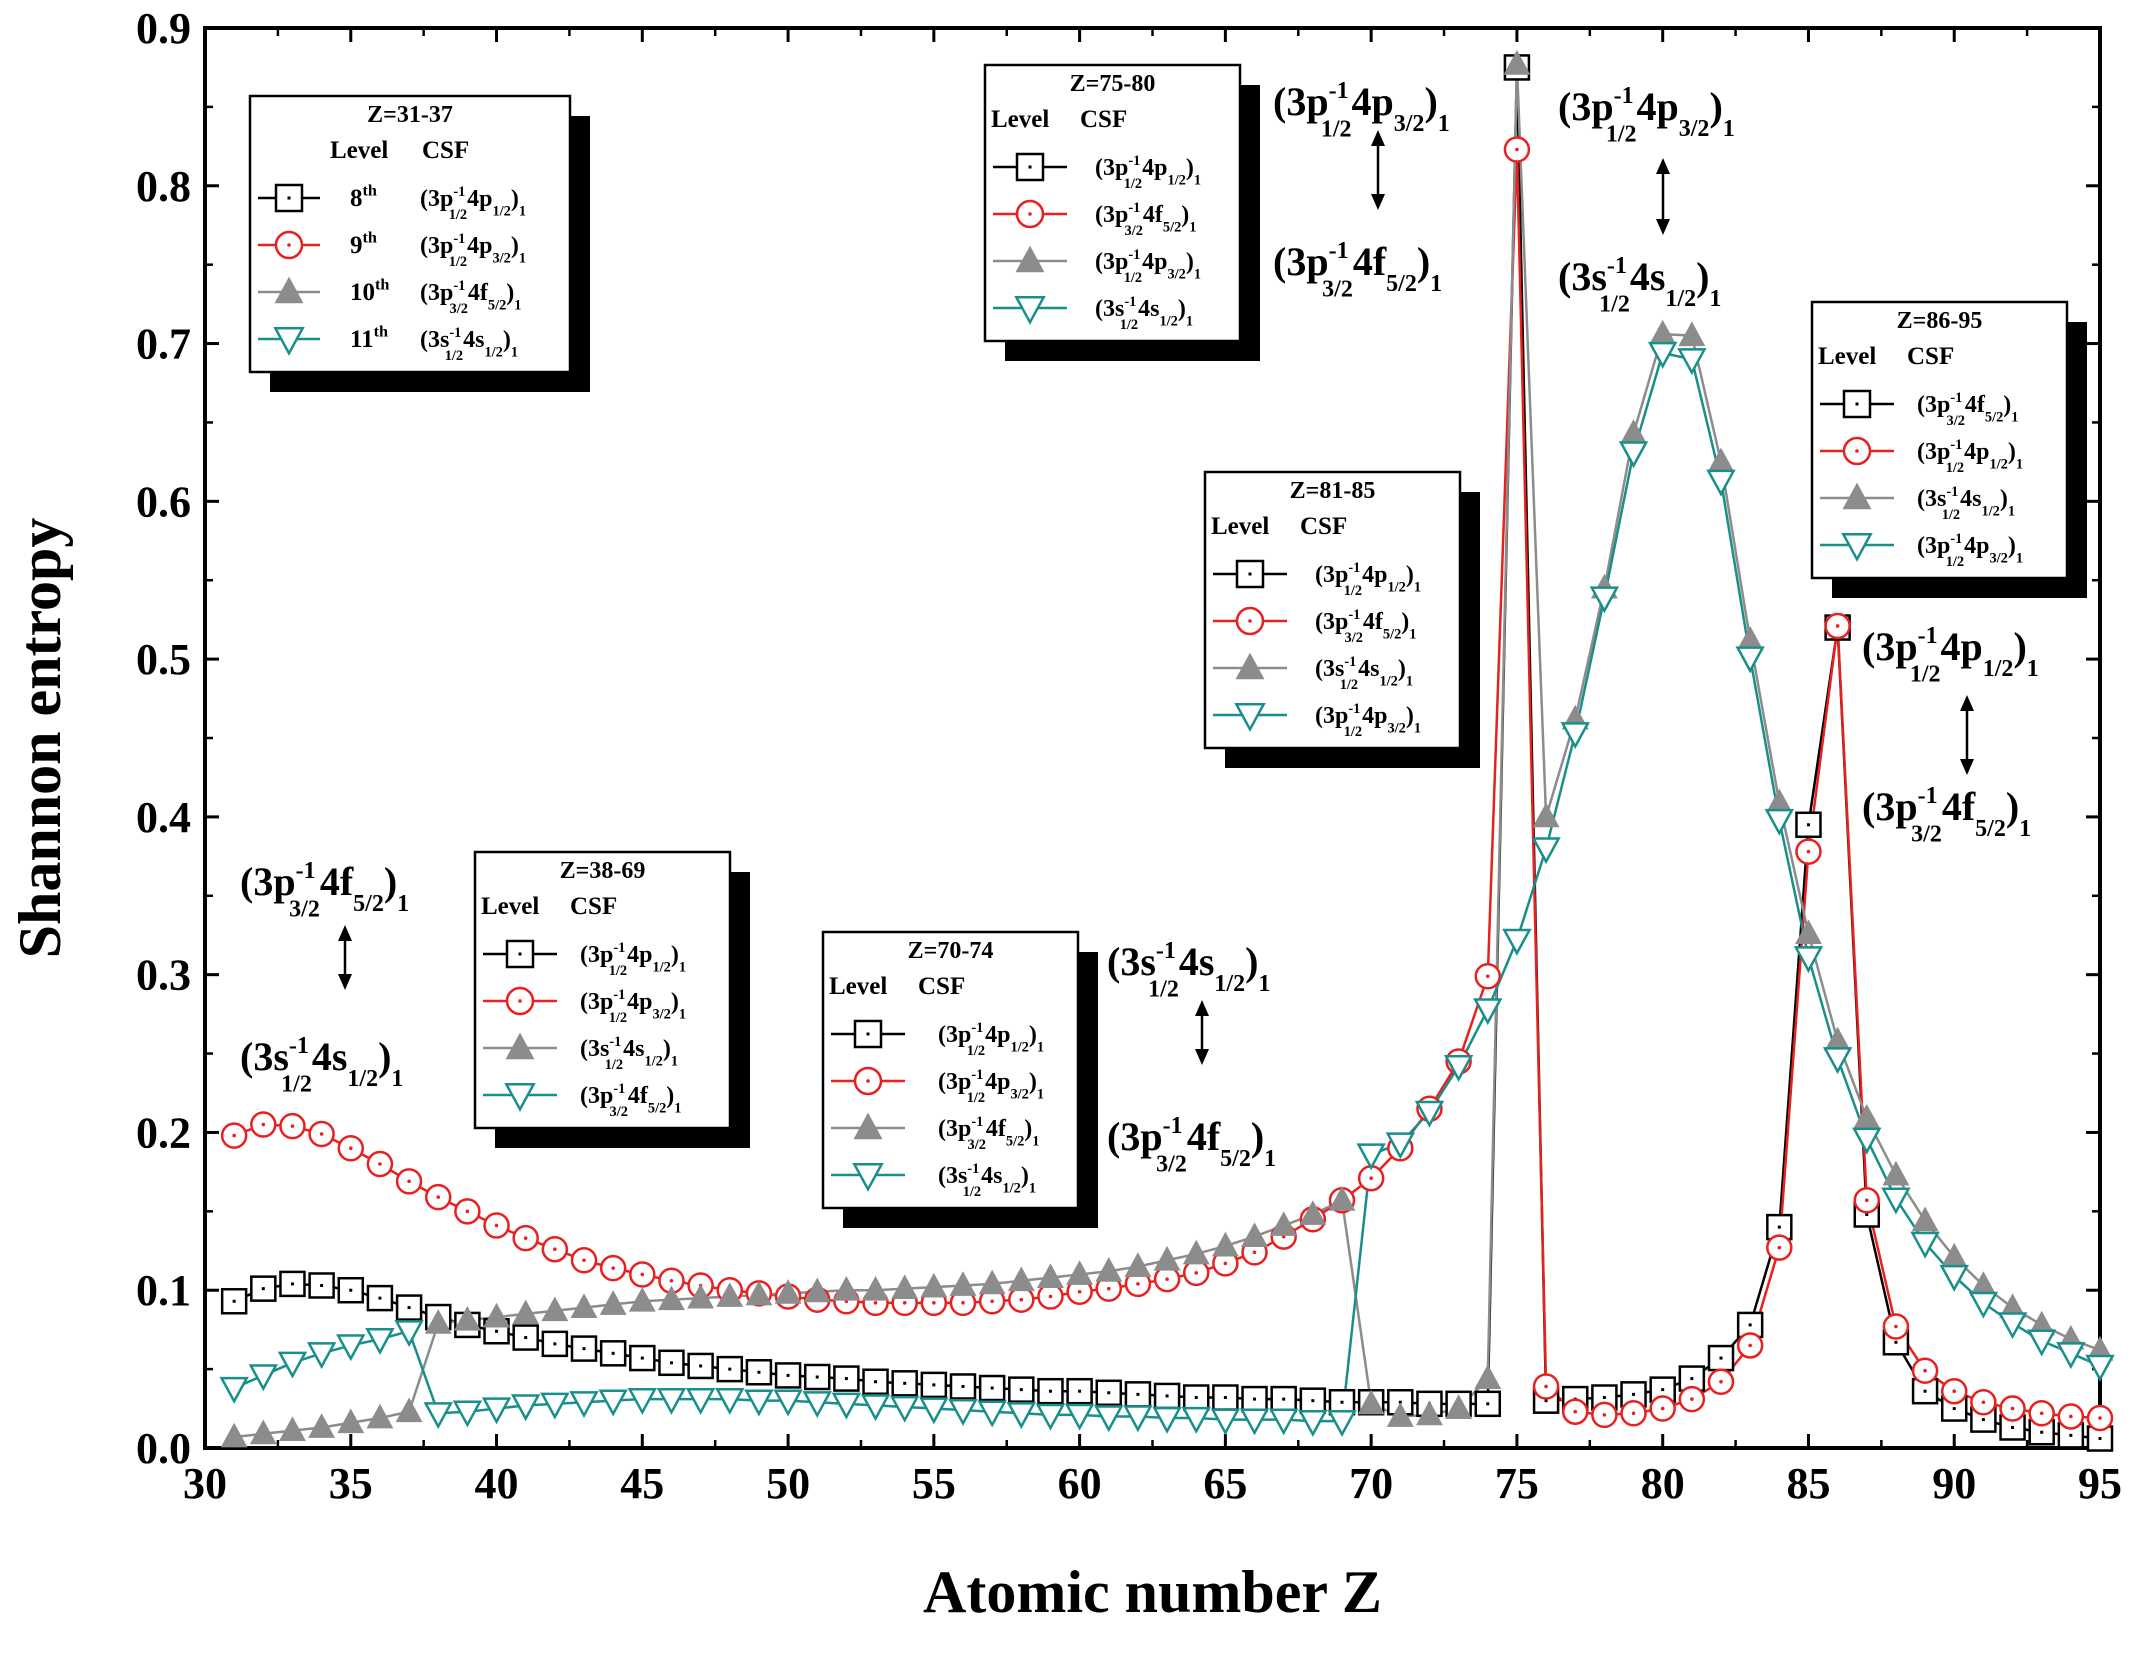 The height and width of the screenshot is (1660, 2132). I want to click on annotation-top: (3p-1 1/24p1/2)1, so click(1950, 655).